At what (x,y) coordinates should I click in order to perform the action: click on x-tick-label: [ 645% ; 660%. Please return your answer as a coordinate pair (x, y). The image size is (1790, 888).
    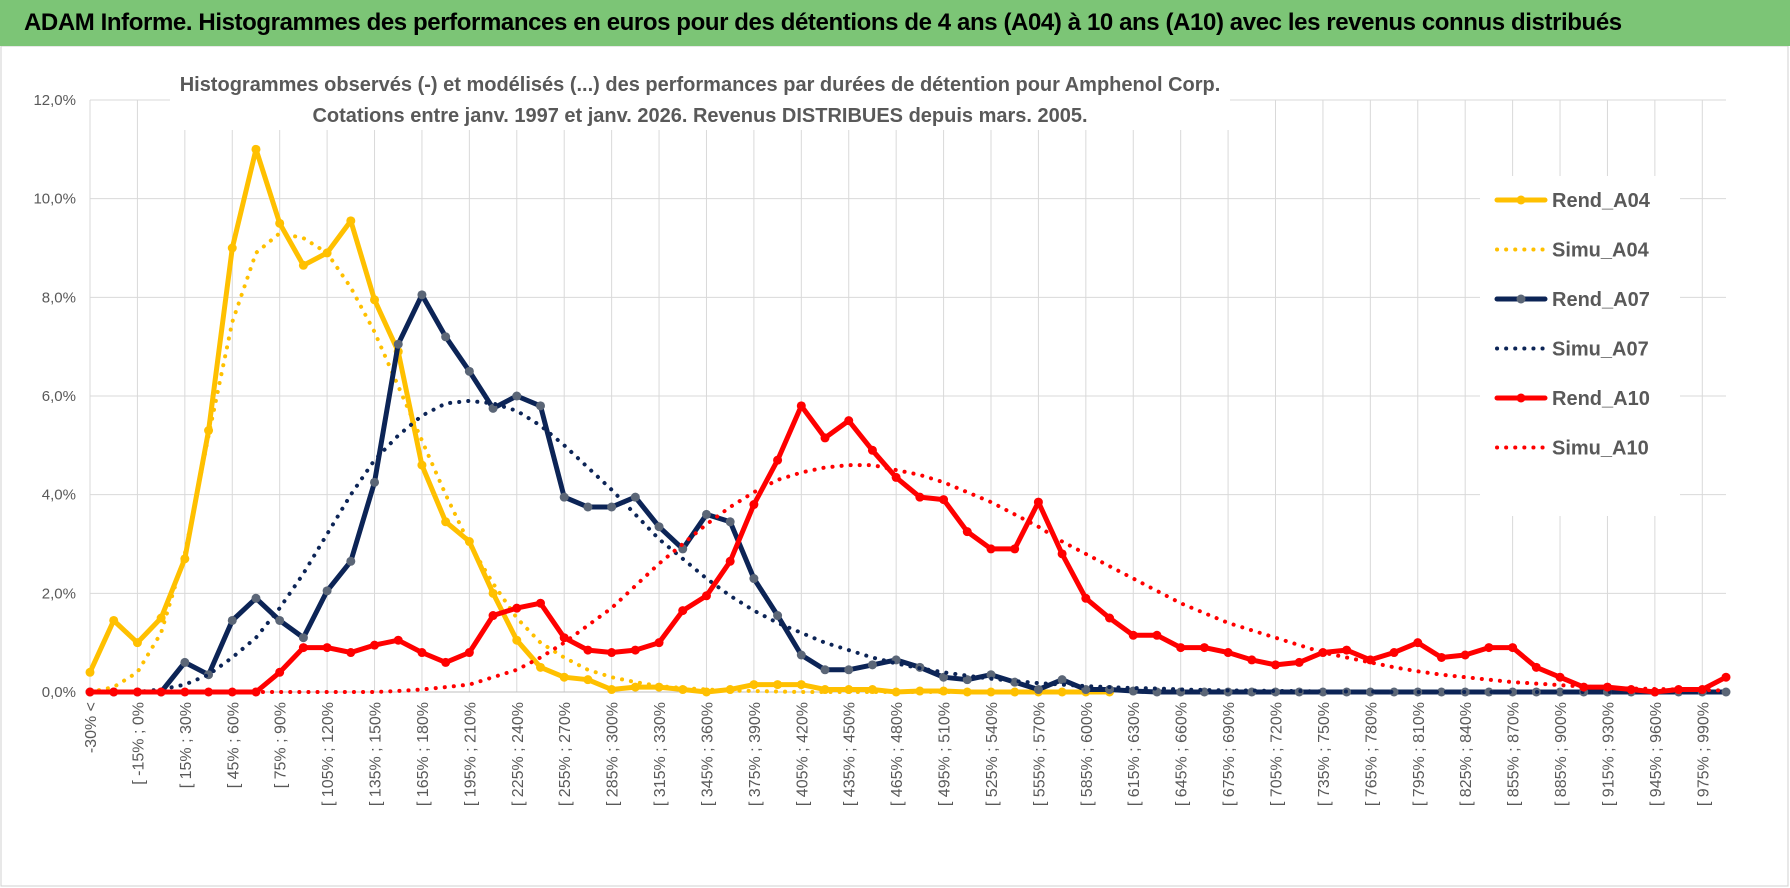
    Looking at the image, I should click on (1182, 754).